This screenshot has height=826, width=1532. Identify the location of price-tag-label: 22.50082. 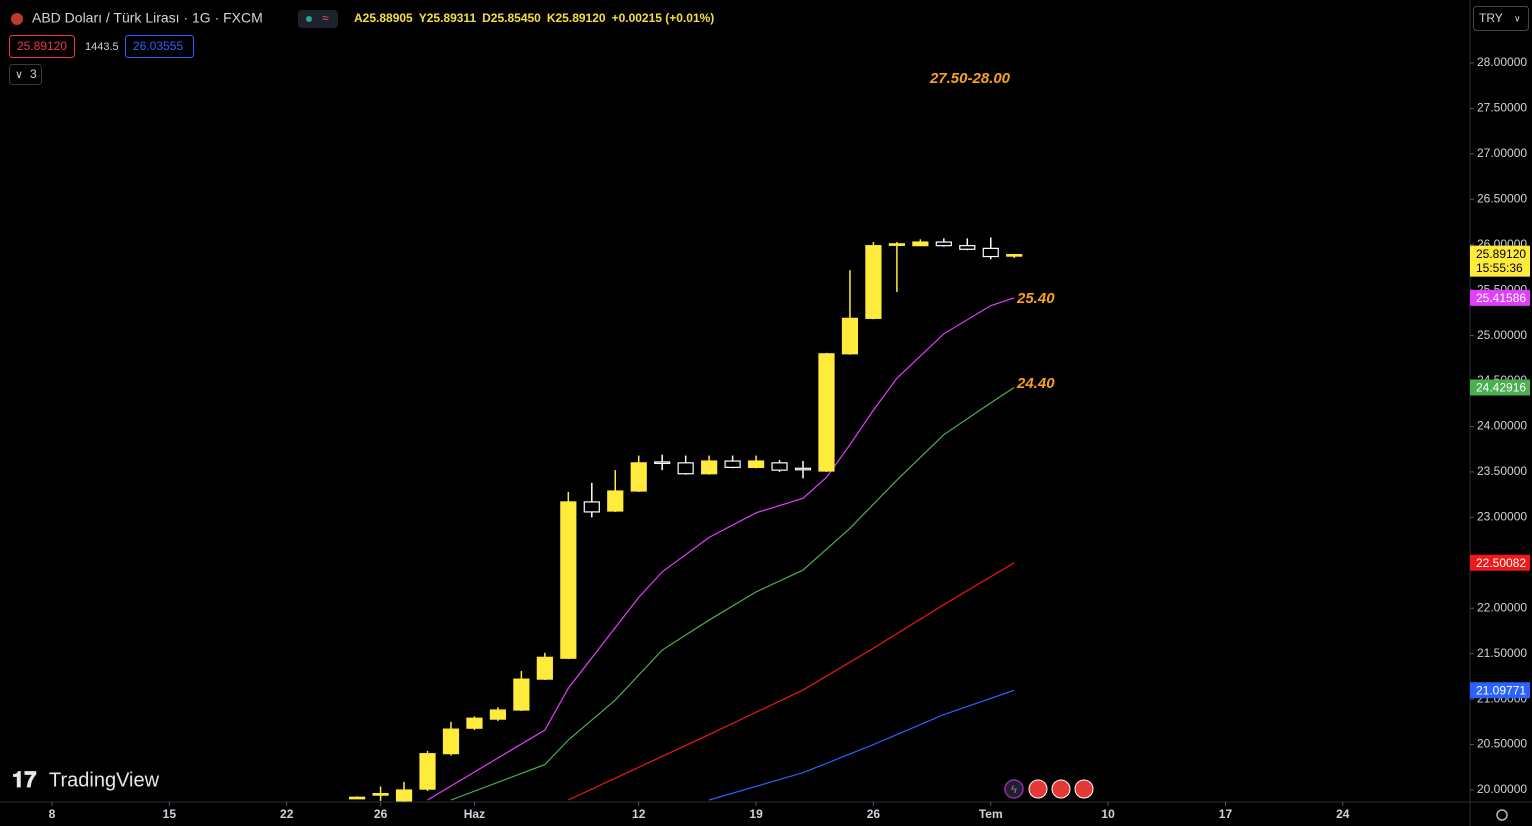
(1501, 563).